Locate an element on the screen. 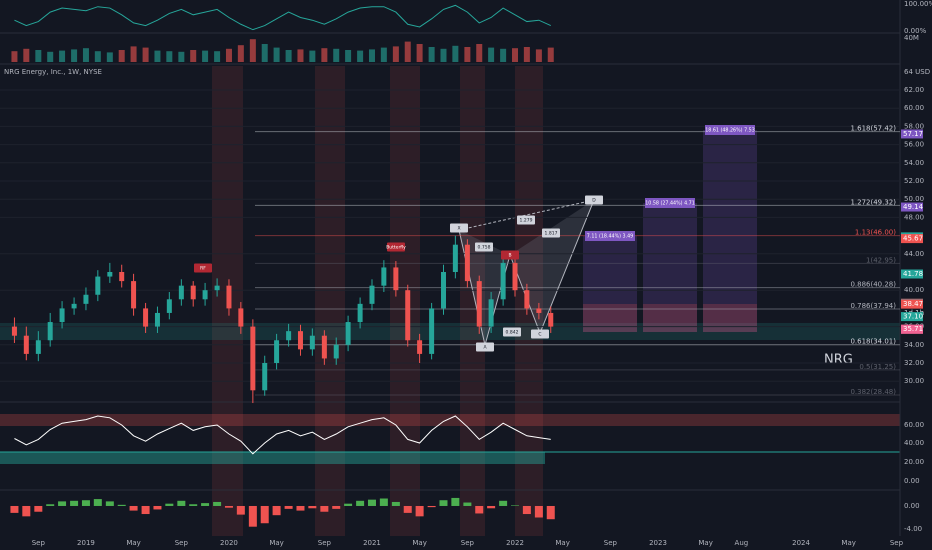 This screenshot has width=932, height=550. y-tick-label: 52.00 is located at coordinates (914, 181).